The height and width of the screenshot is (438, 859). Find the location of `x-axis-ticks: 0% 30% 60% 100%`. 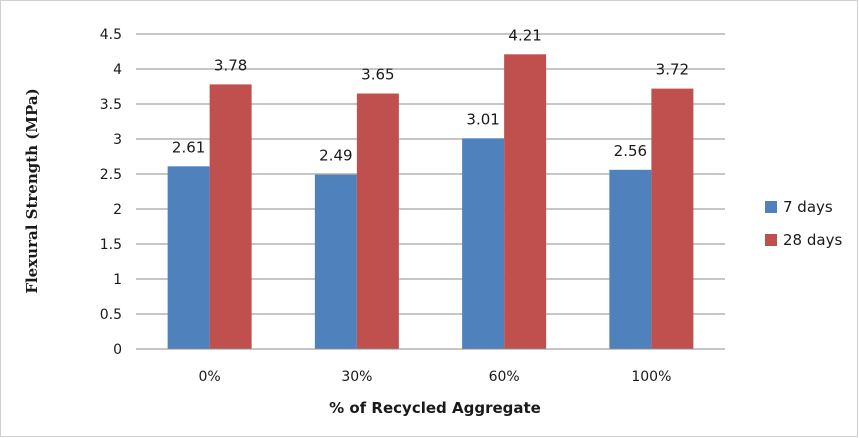

x-axis-ticks: 0% 30% 60% 100% is located at coordinates (435, 377).